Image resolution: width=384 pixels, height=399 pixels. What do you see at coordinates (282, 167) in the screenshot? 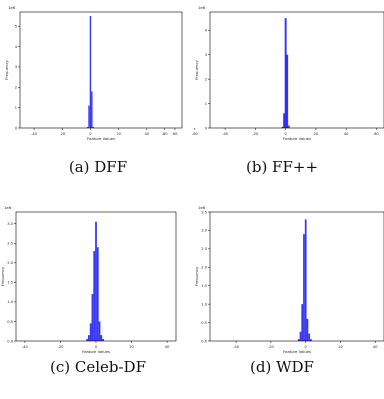
I see `caption-ffpp: (b) FF++` at bounding box center [282, 167].